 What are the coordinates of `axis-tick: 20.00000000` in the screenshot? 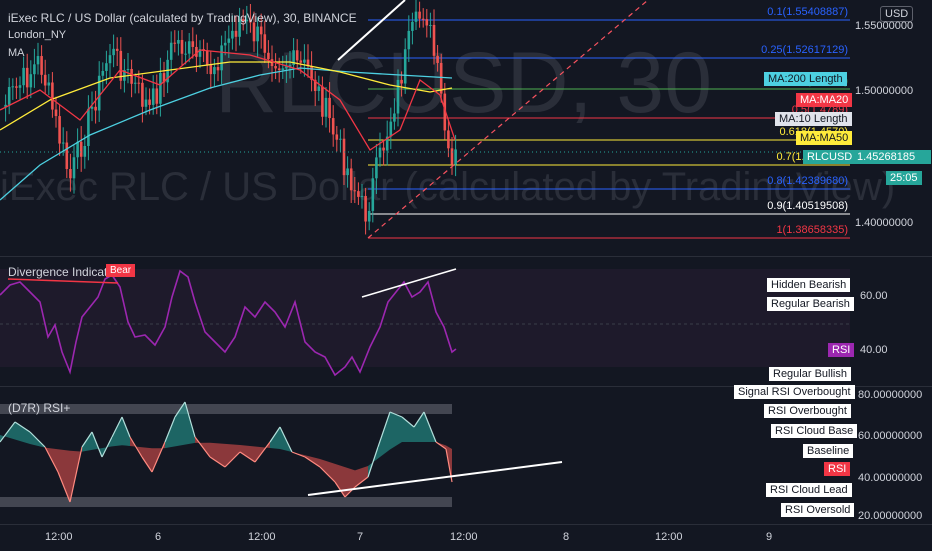 It's located at (890, 516).